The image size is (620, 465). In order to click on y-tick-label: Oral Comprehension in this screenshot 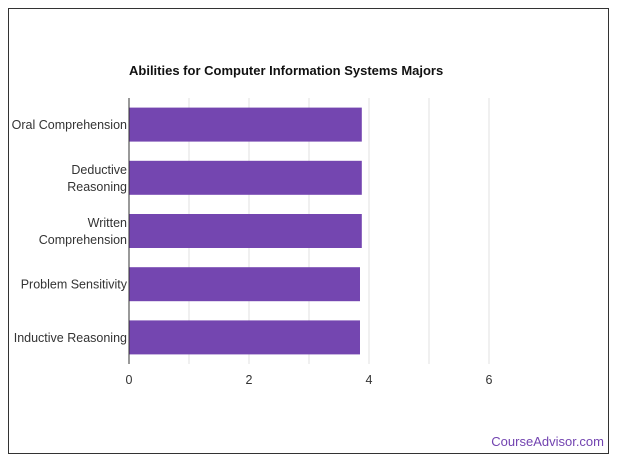, I will do `click(69, 125)`.